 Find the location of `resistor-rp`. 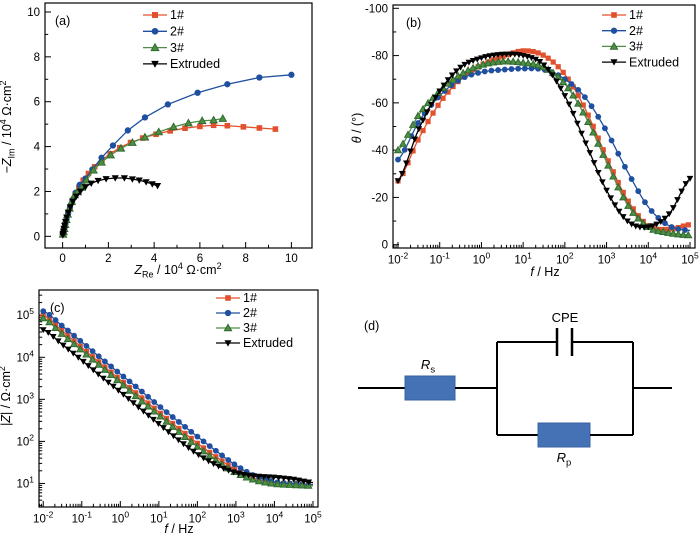

resistor-rp is located at coordinates (564, 435).